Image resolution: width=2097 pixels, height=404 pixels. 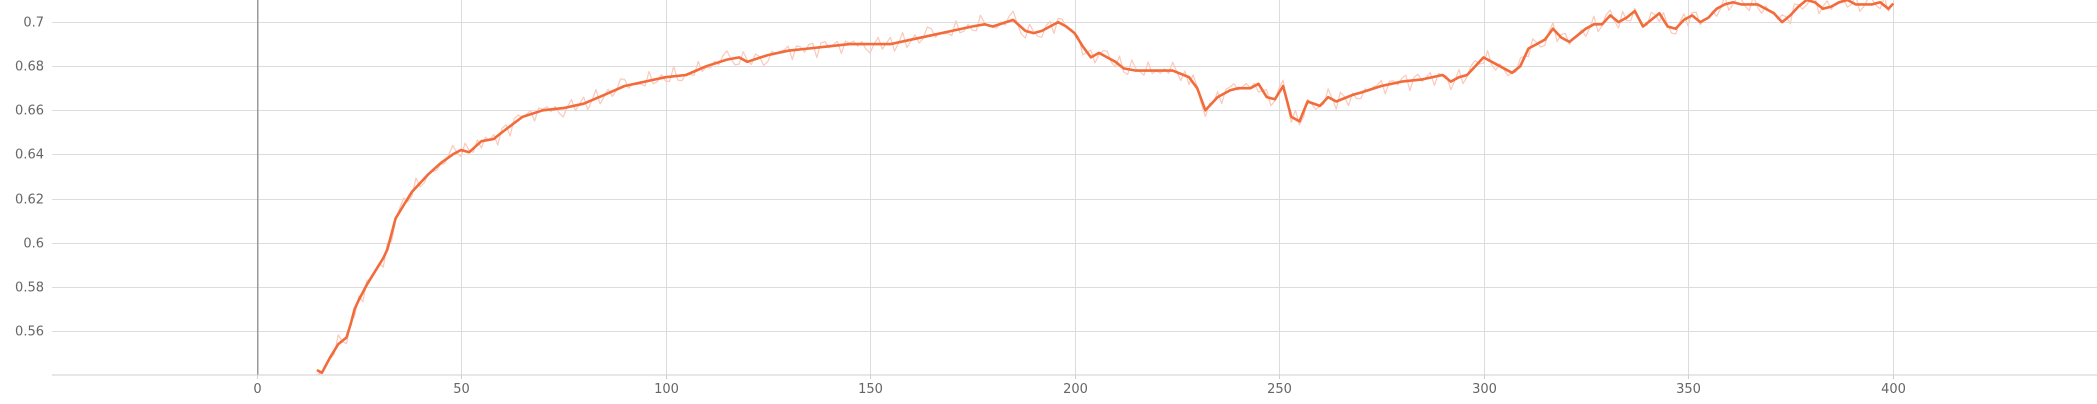 I want to click on y-tick-label: 0.58, so click(x=29, y=288).